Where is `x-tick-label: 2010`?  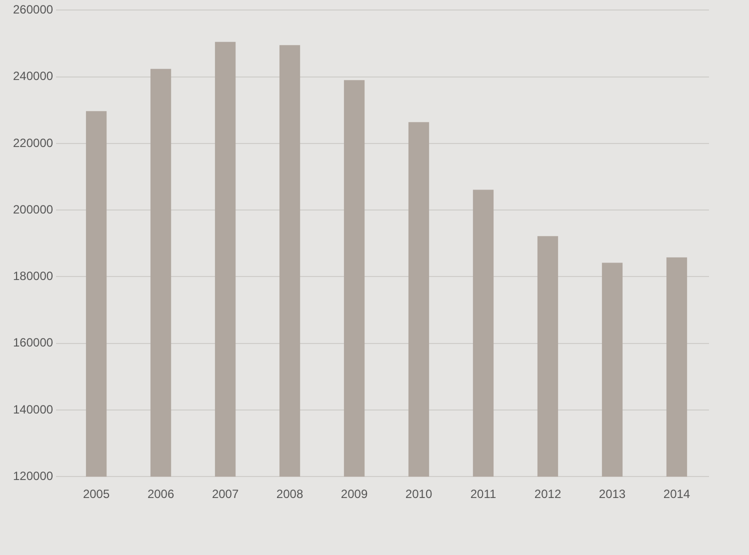
x-tick-label: 2010 is located at coordinates (418, 494).